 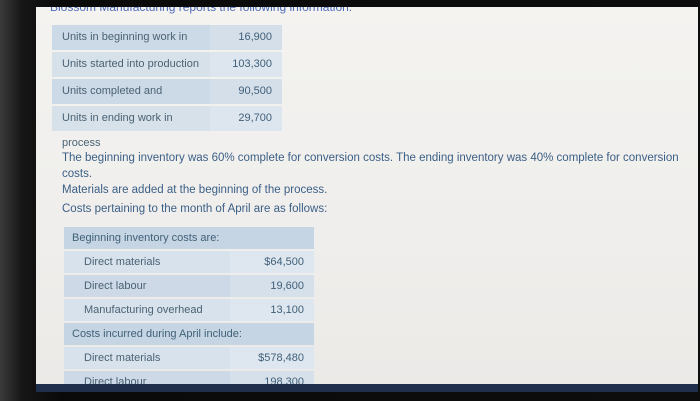 I want to click on row-value: 16,900, so click(x=246, y=37).